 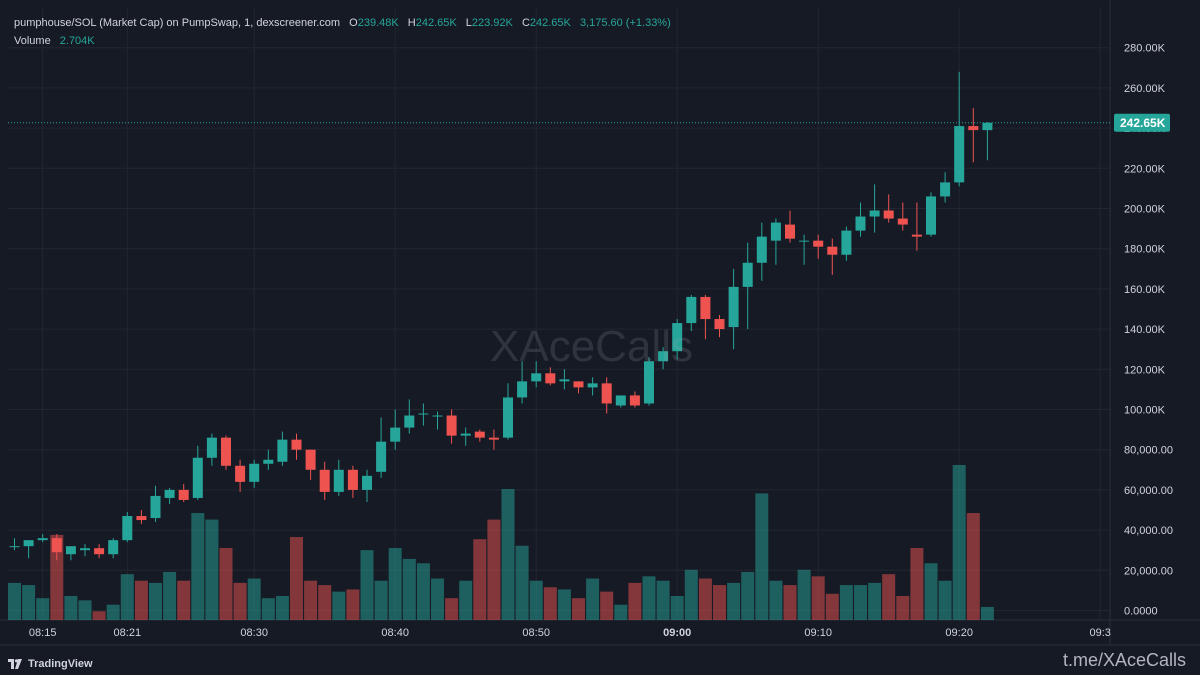 What do you see at coordinates (353, 23) in the screenshot?
I see `open-label: O` at bounding box center [353, 23].